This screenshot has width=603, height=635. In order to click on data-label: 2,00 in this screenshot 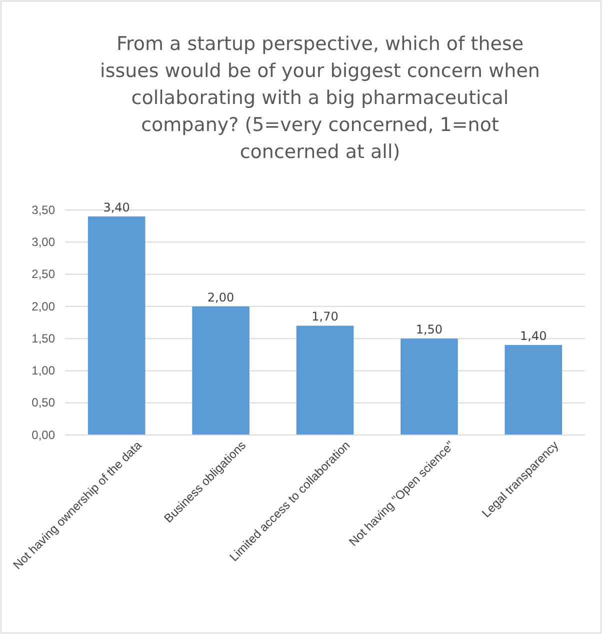, I will do `click(220, 297)`.